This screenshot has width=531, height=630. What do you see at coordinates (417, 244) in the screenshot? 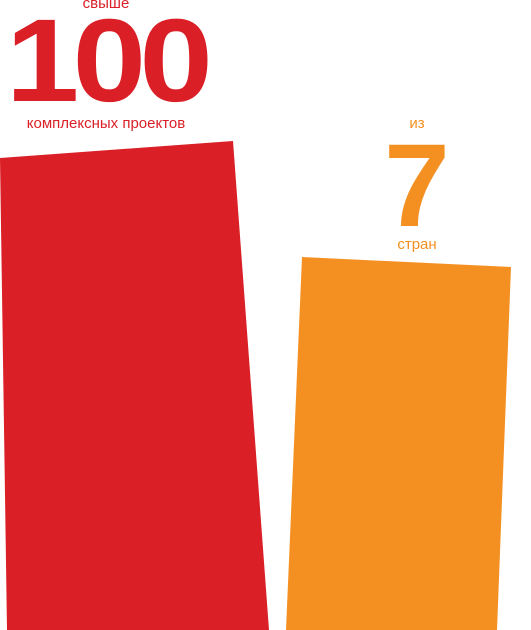
I see `stat-countries-caption: стран` at bounding box center [417, 244].